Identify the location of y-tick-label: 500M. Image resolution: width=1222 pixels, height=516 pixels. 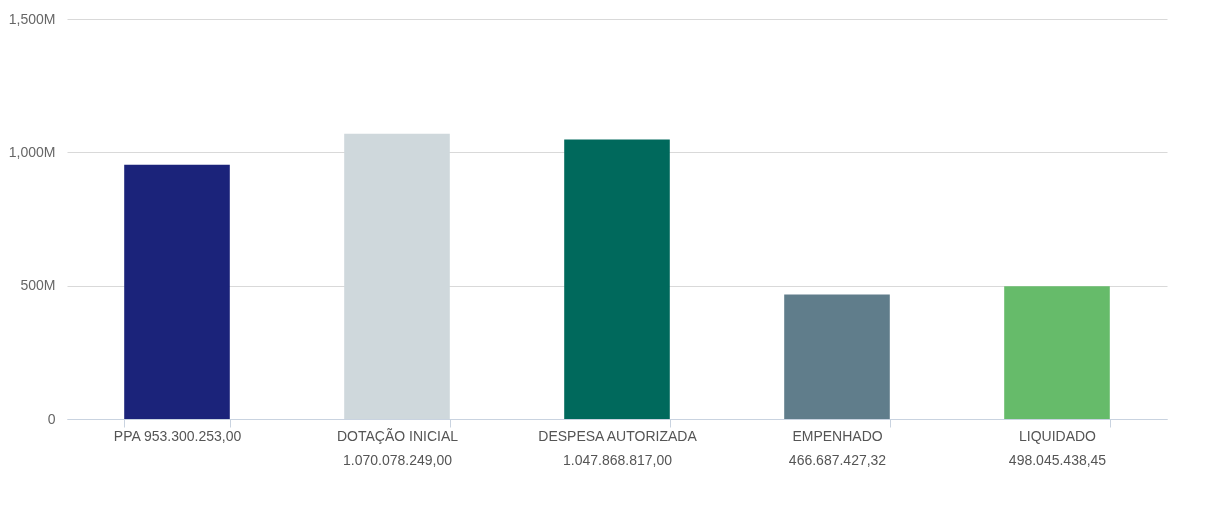
(38, 285).